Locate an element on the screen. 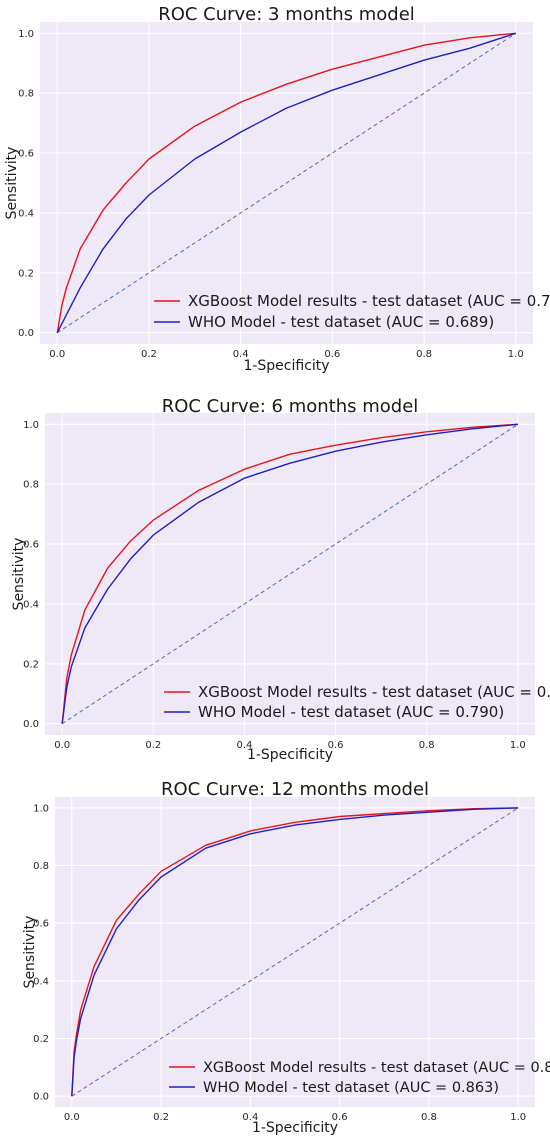 This screenshot has height=1139, width=550. chart-title: ROC Curve: 6 months model is located at coordinates (290, 406).